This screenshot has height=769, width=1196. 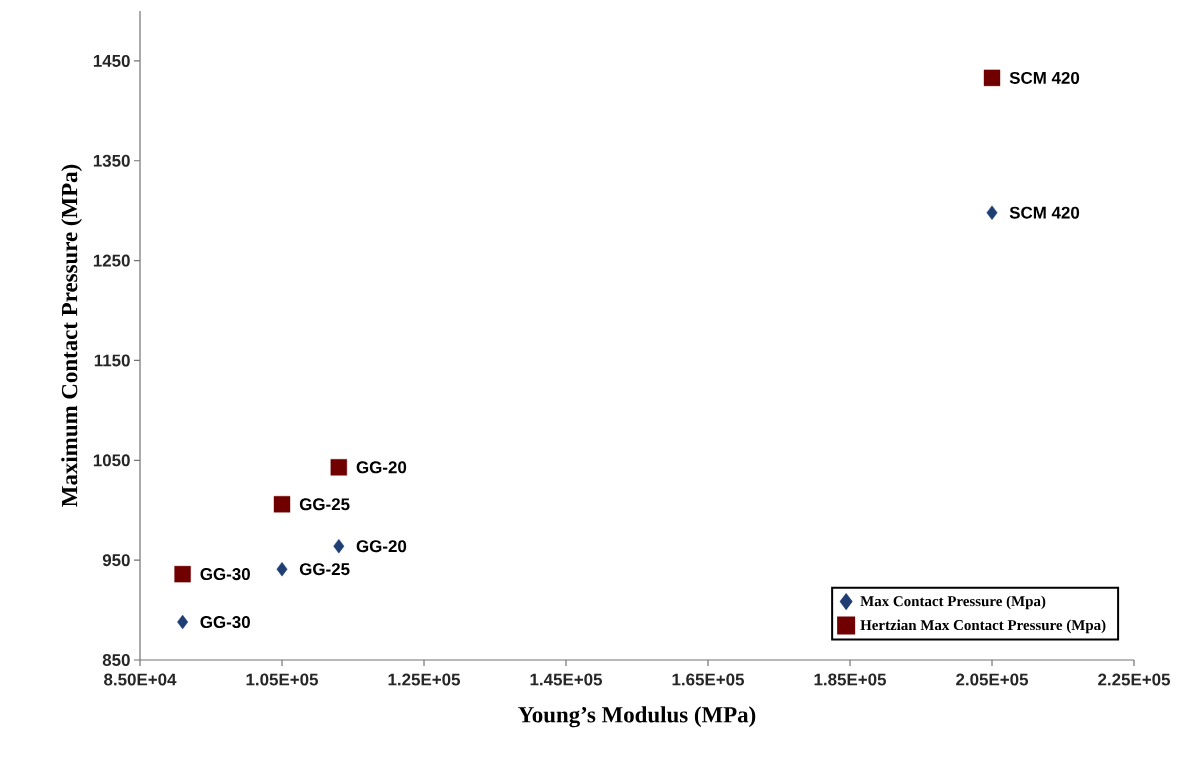 I want to click on y-tick-label: 1250, so click(x=111, y=260).